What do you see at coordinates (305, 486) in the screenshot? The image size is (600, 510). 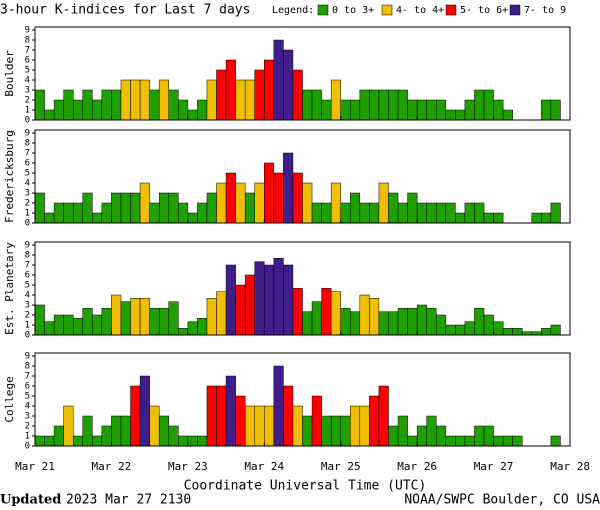 I see `x-axis-title: Coordinate Universal Time (UTC)` at bounding box center [305, 486].